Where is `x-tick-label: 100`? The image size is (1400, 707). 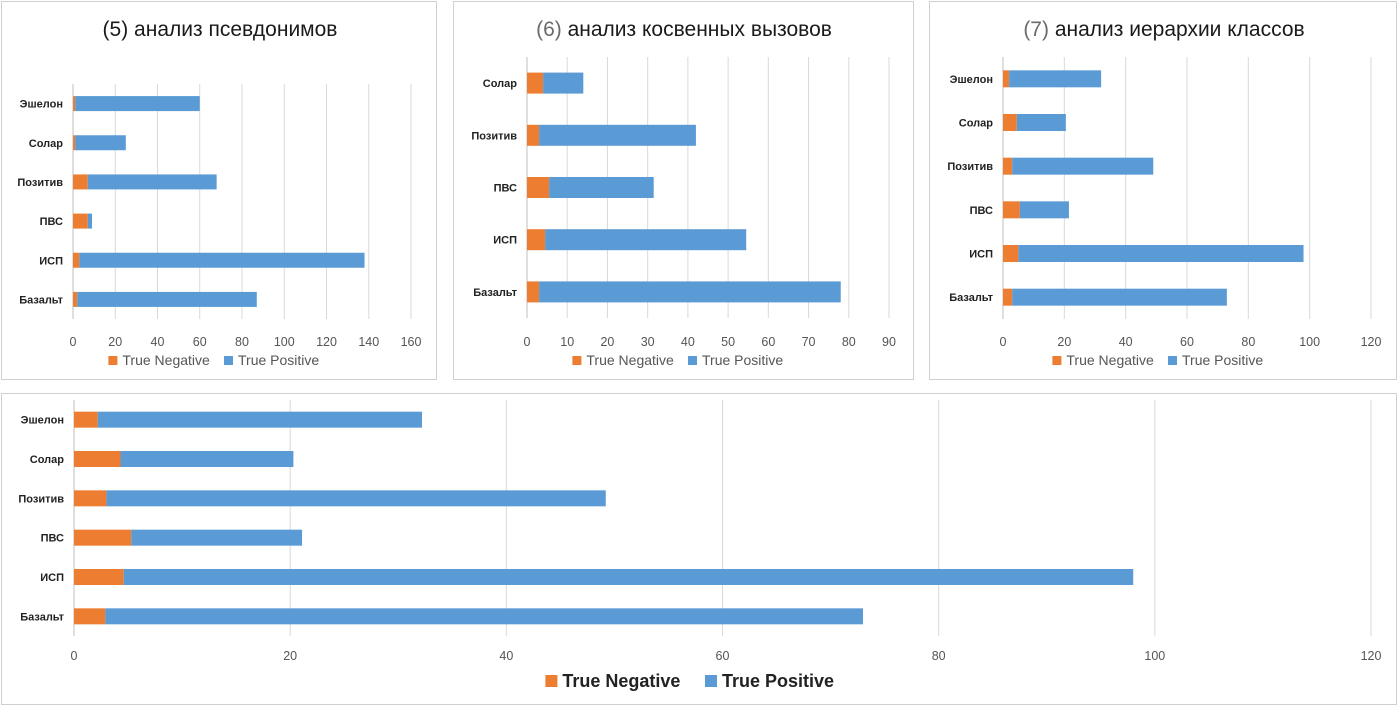 x-tick-label: 100 is located at coordinates (1309, 342).